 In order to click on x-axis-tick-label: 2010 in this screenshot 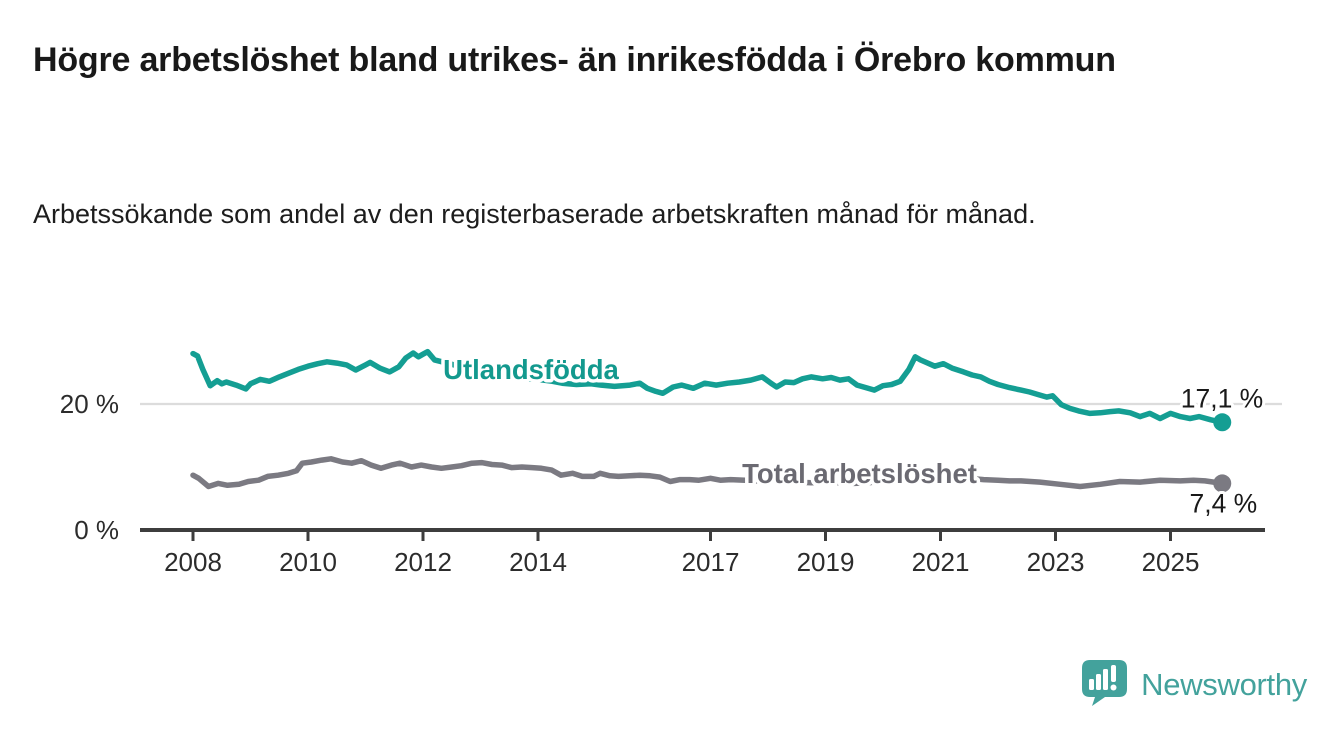, I will do `click(308, 562)`.